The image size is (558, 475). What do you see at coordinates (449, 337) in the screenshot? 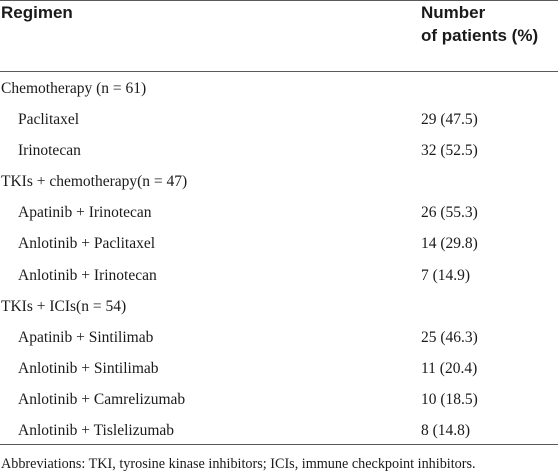
I see `patient-count: 25 (46.3)` at bounding box center [449, 337].